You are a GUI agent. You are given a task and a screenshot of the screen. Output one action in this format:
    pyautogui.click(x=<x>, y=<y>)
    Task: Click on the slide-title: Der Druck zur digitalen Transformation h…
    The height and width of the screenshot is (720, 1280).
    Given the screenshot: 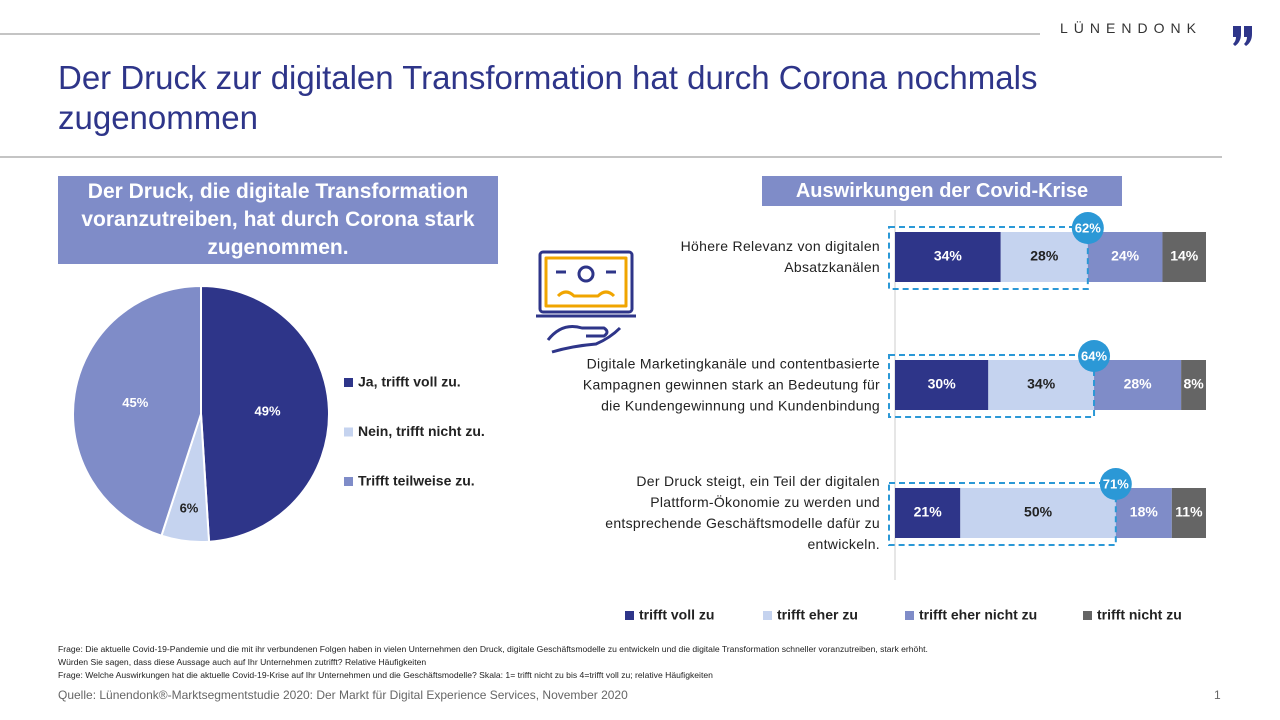 What is the action you would take?
    pyautogui.click(x=548, y=97)
    